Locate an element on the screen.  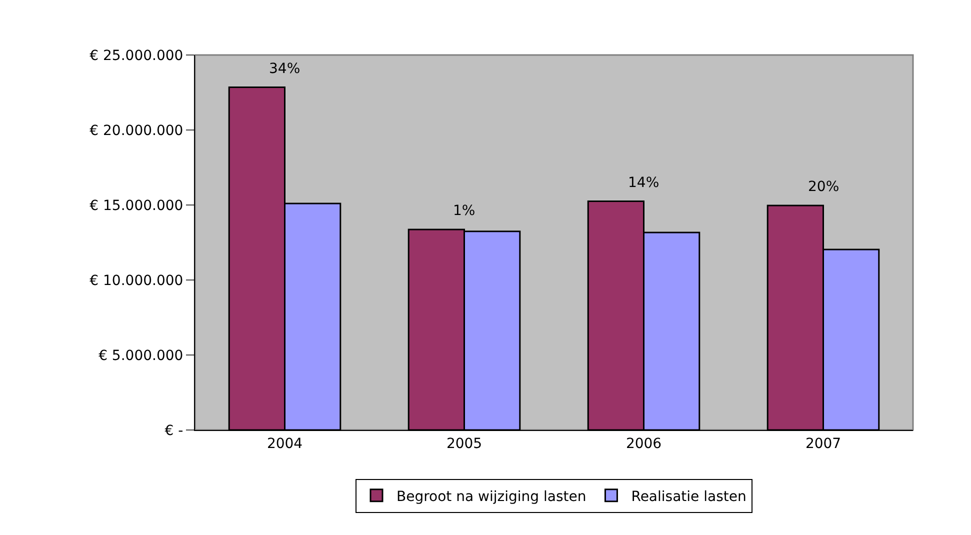
y-tick-label: € - is located at coordinates (174, 430).